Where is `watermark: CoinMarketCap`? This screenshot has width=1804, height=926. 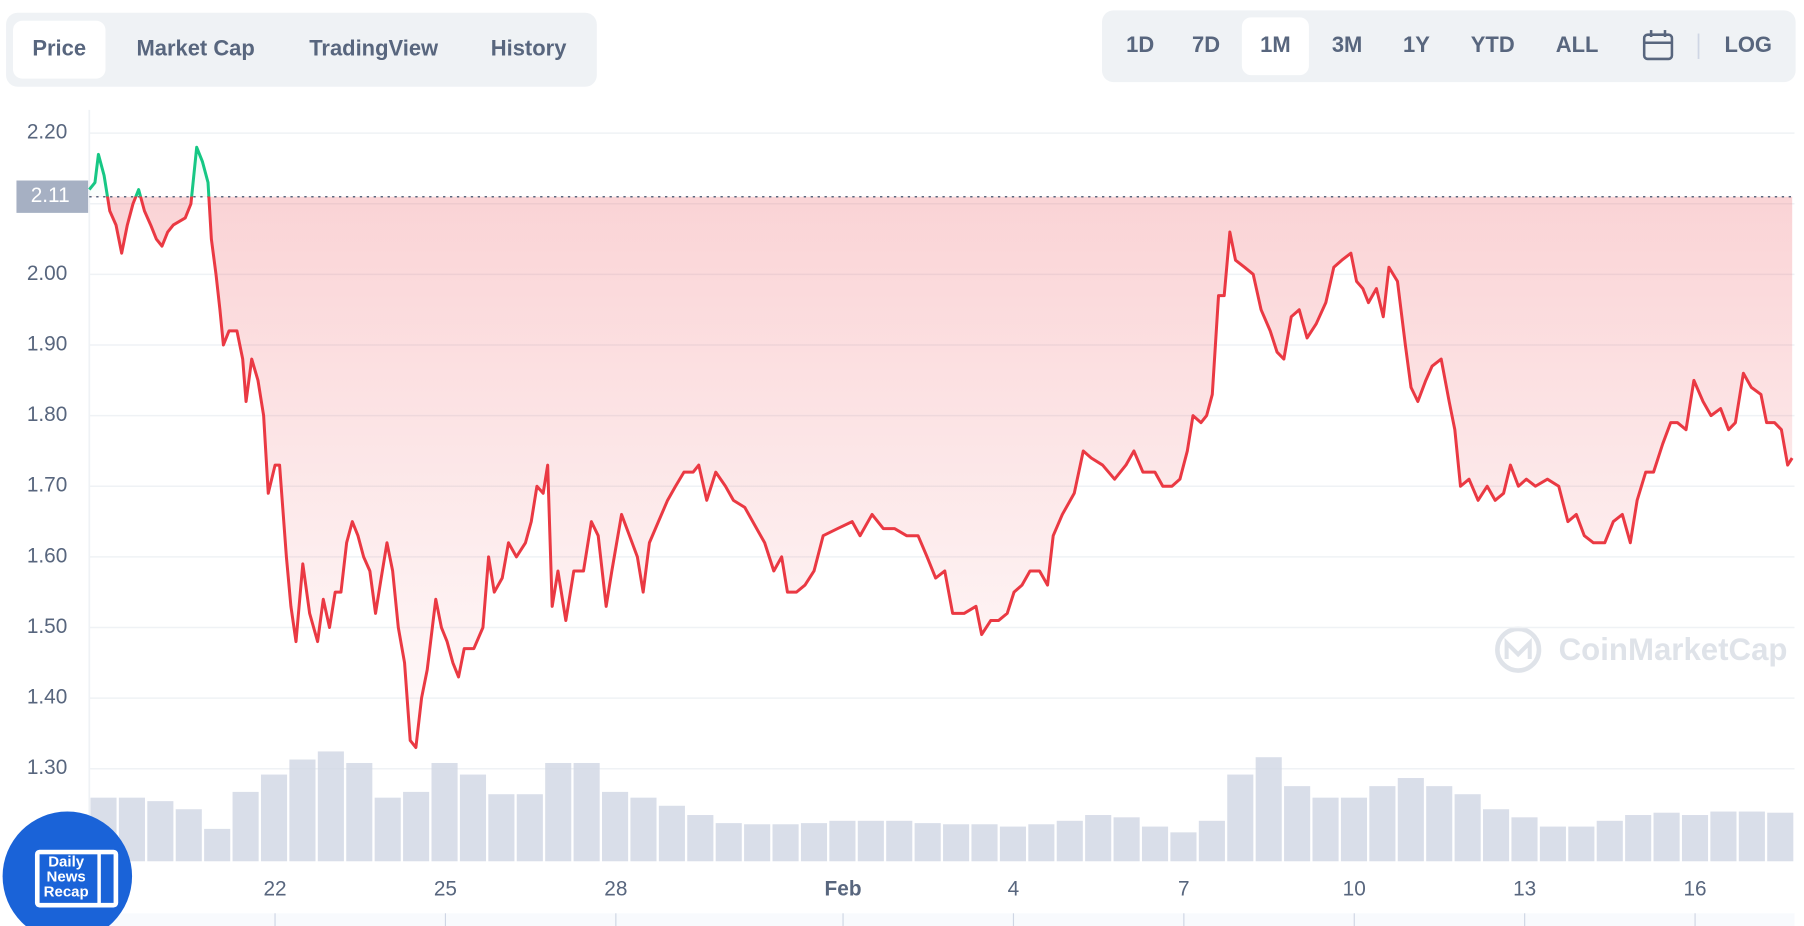 watermark: CoinMarketCap is located at coordinates (1641, 649).